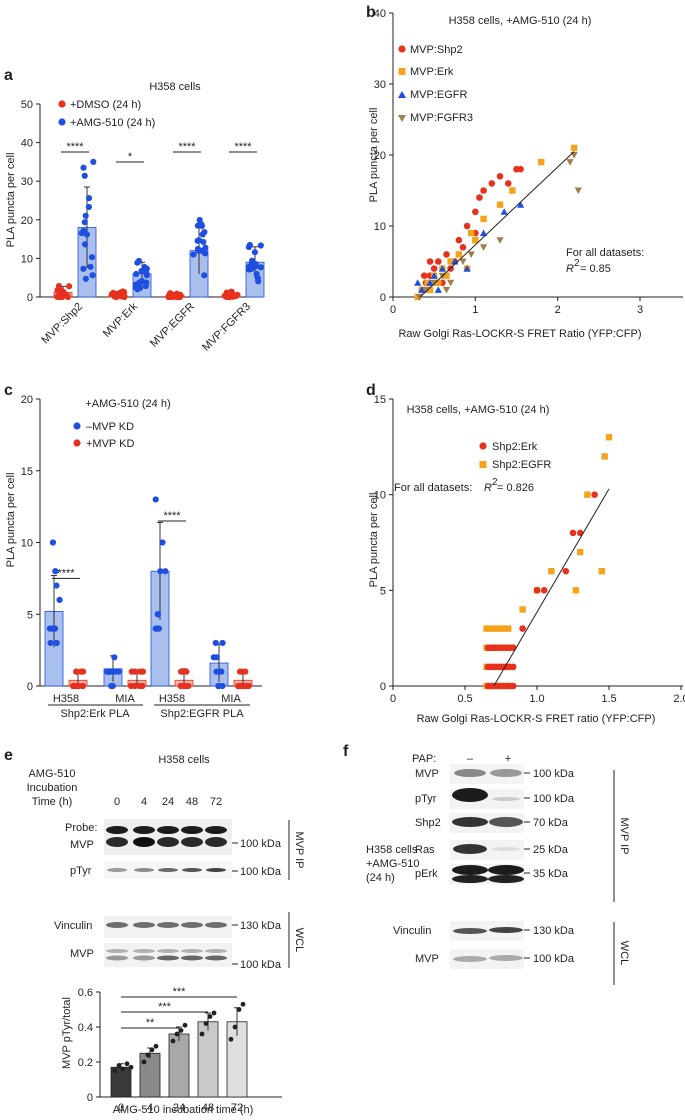 This screenshot has height=1120, width=685. Describe the element at coordinates (261, 872) in the screenshot. I see `kda-label-2: 100 kDa` at that location.